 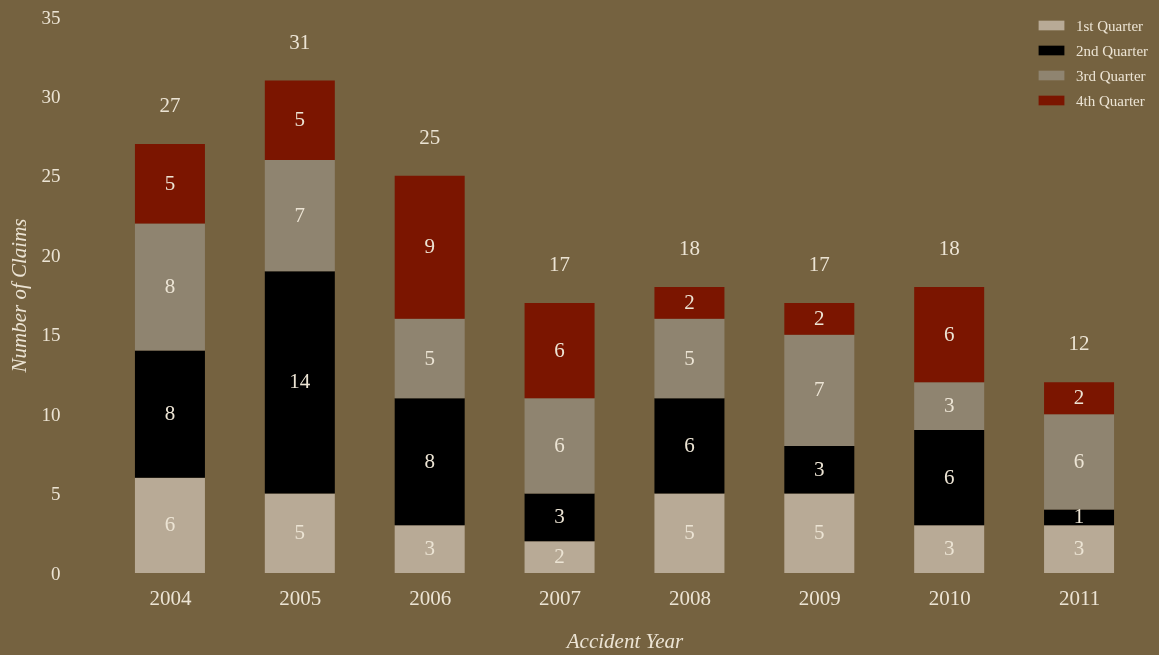 I want to click on x-tick-label: 2006, so click(x=430, y=597).